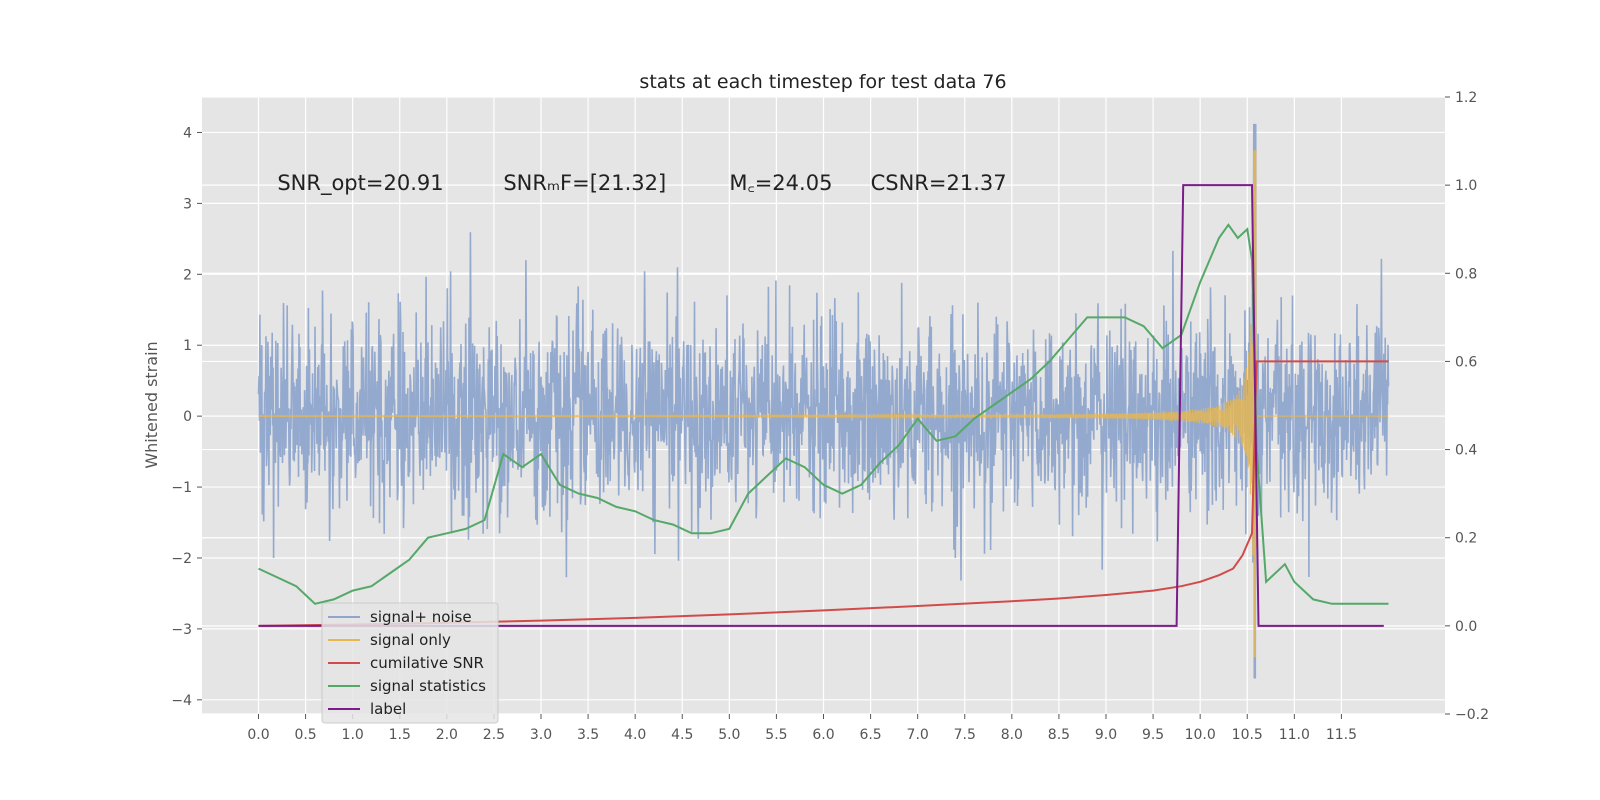 Image resolution: width=1600 pixels, height=800 pixels. What do you see at coordinates (780, 183) in the screenshot?
I see `stat-annotation: M꜀=24.05` at bounding box center [780, 183].